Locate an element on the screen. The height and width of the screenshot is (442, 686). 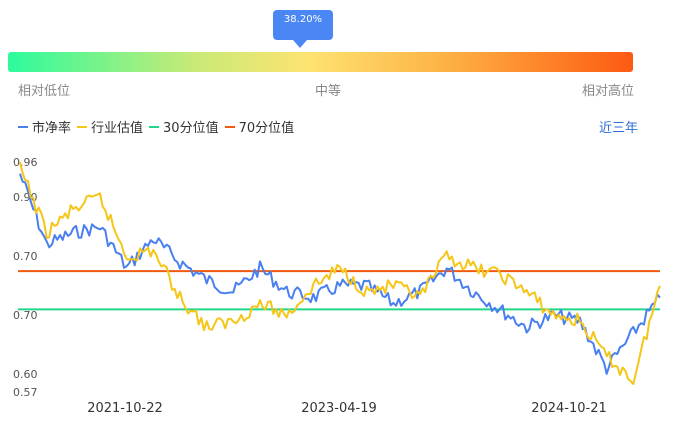
legend-item-p70: 70分位值 is located at coordinates (259, 126).